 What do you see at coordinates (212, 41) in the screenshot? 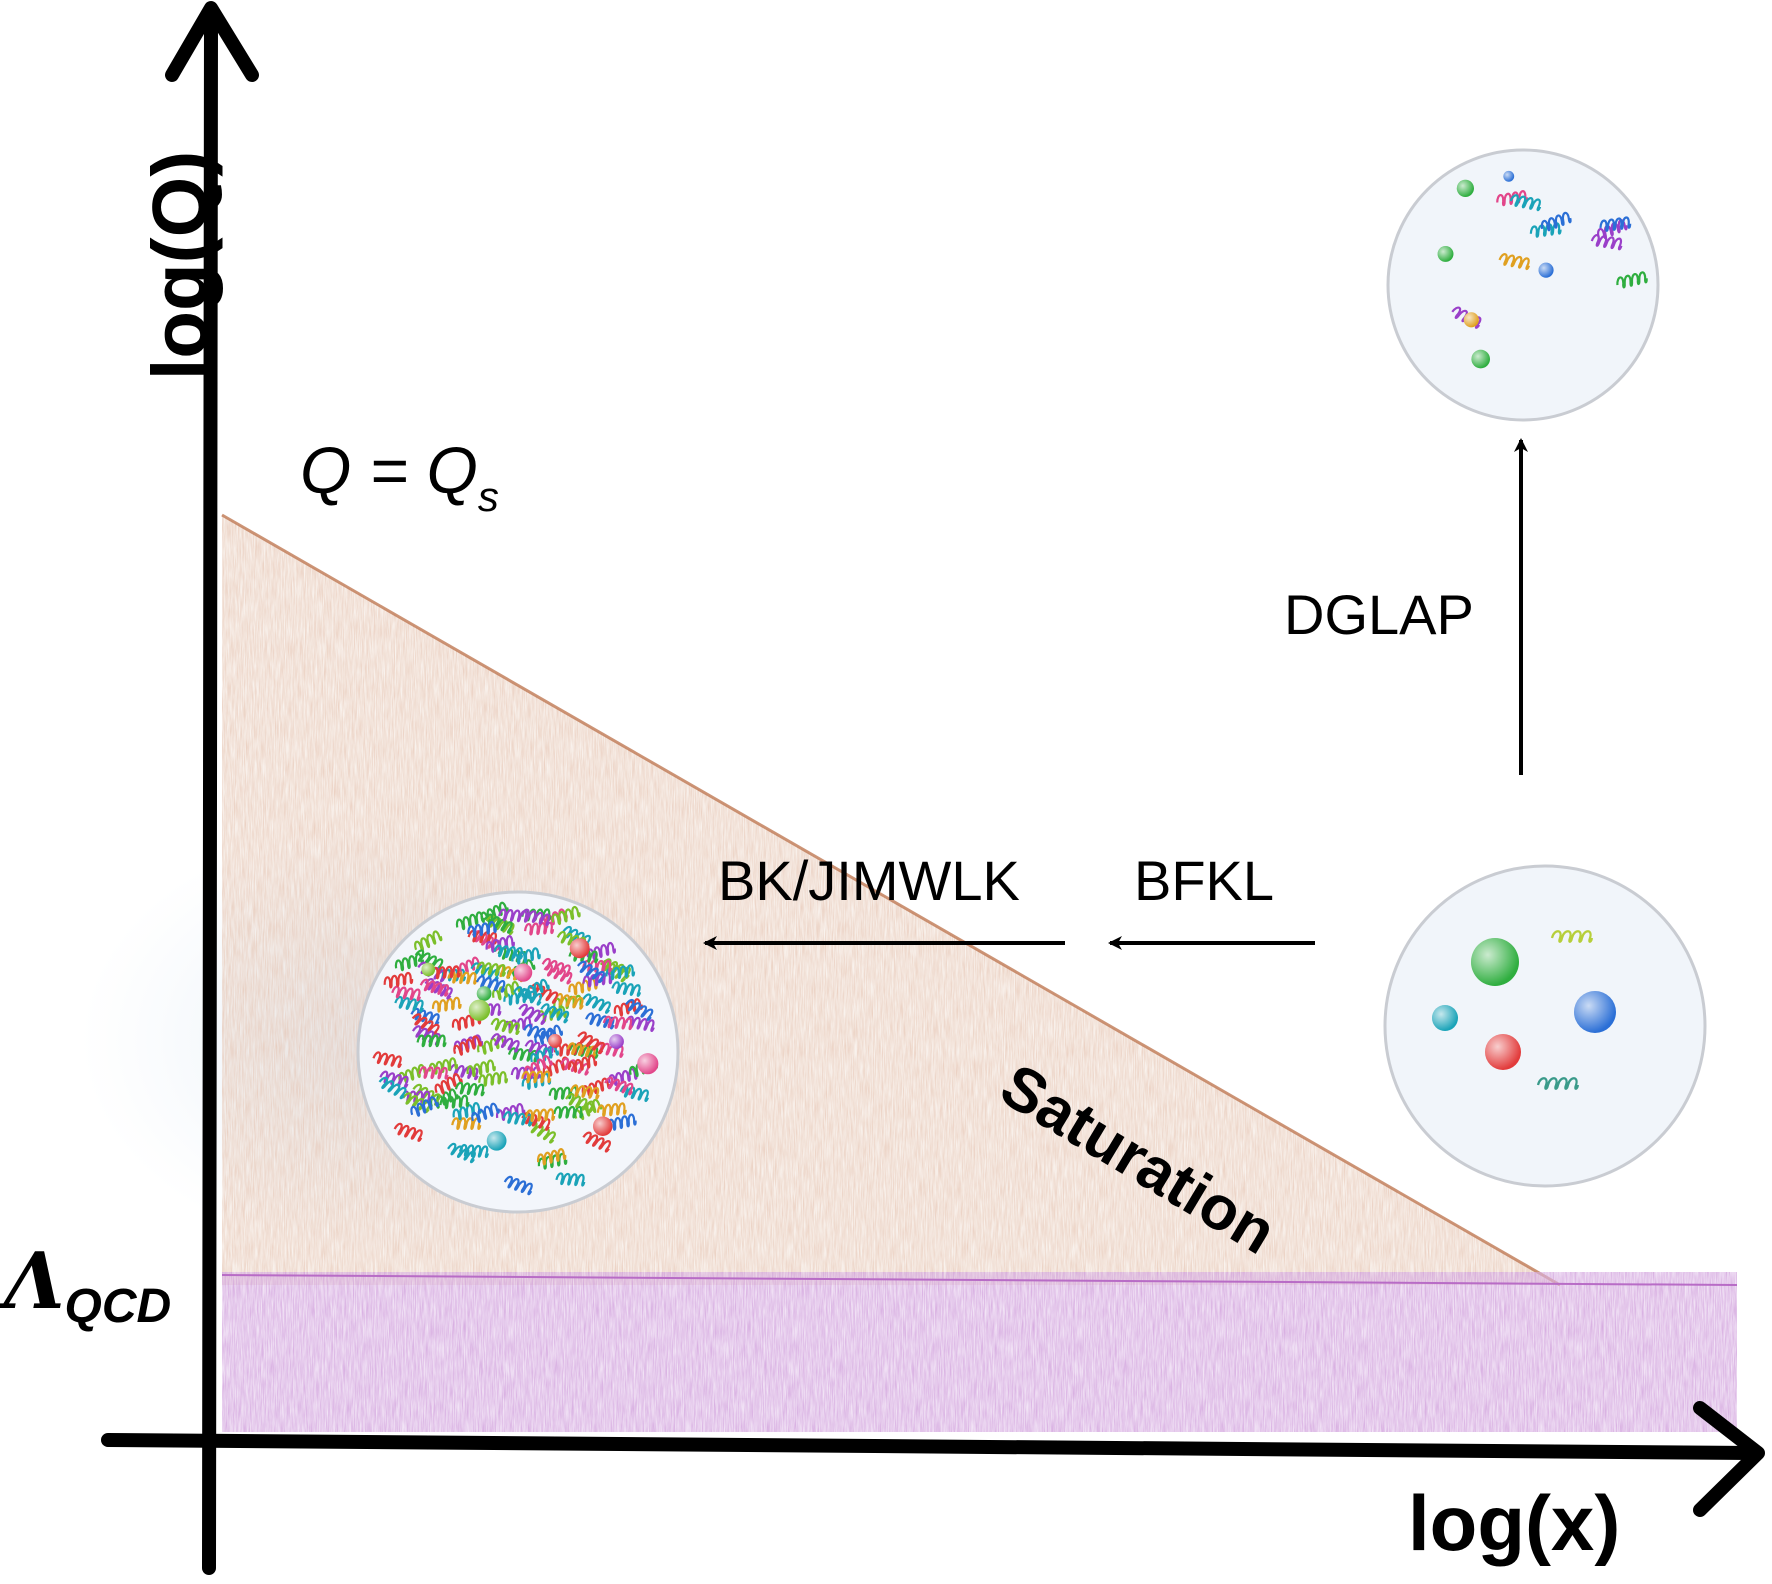
I see `y-axis-arrow` at bounding box center [212, 41].